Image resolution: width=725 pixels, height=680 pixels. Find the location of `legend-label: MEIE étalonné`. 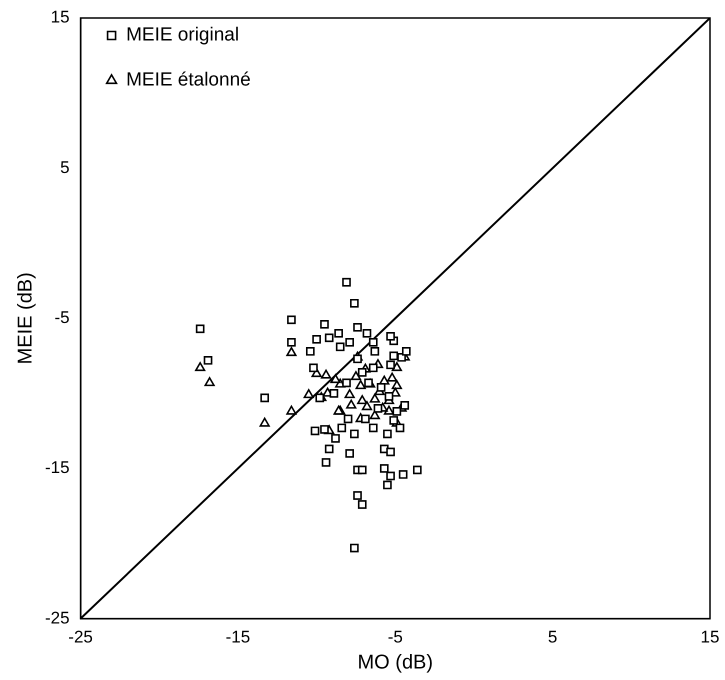

legend-label: MEIE étalonné is located at coordinates (188, 80).